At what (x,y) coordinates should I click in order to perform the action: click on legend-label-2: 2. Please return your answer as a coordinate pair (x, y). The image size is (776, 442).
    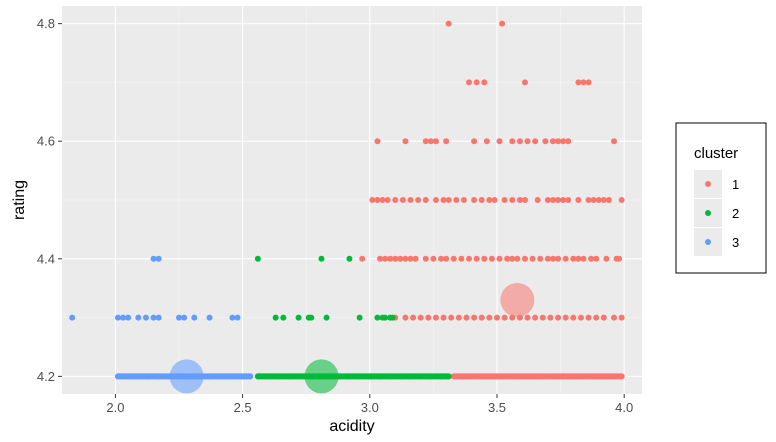
    Looking at the image, I should click on (735, 213).